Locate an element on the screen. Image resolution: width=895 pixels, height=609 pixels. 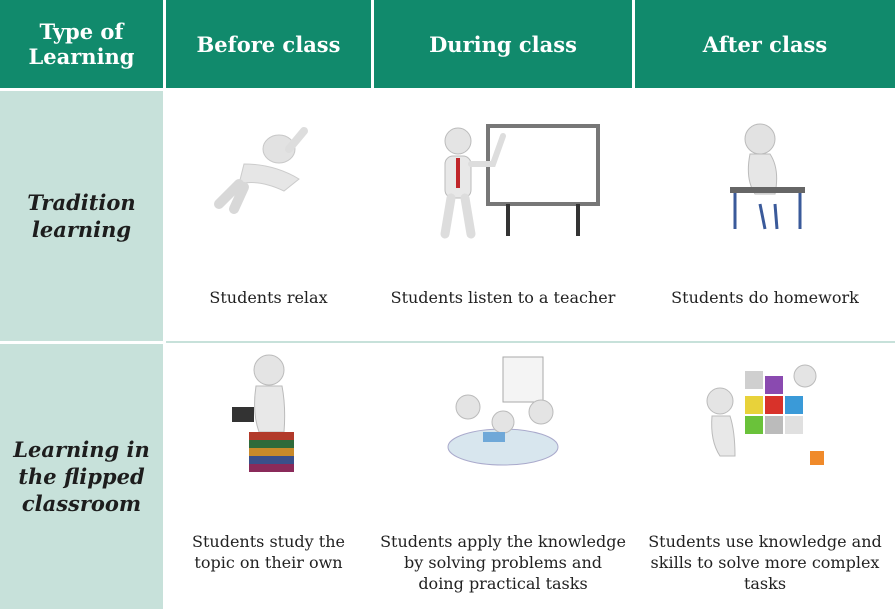
row-divider is located at coordinates (530, 342).